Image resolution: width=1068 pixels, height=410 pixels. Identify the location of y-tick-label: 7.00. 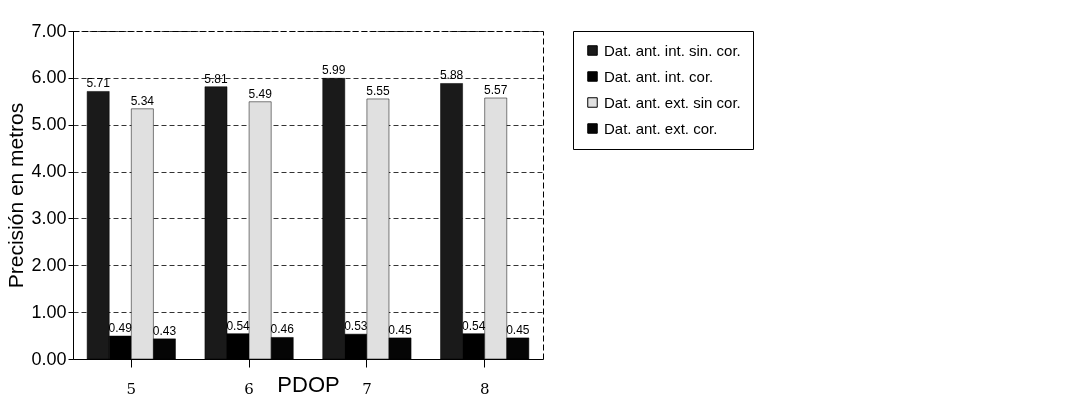
(49, 30).